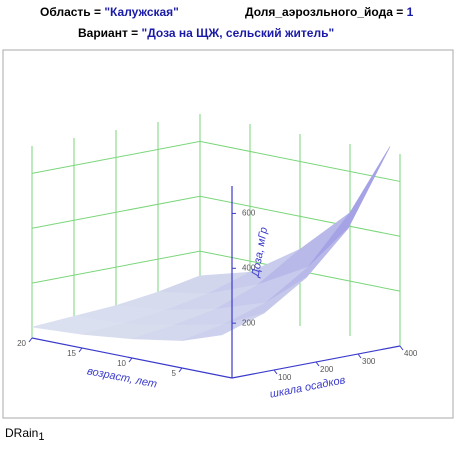 The image size is (458, 450). I want to click on x-tick-label: 15, so click(71, 353).